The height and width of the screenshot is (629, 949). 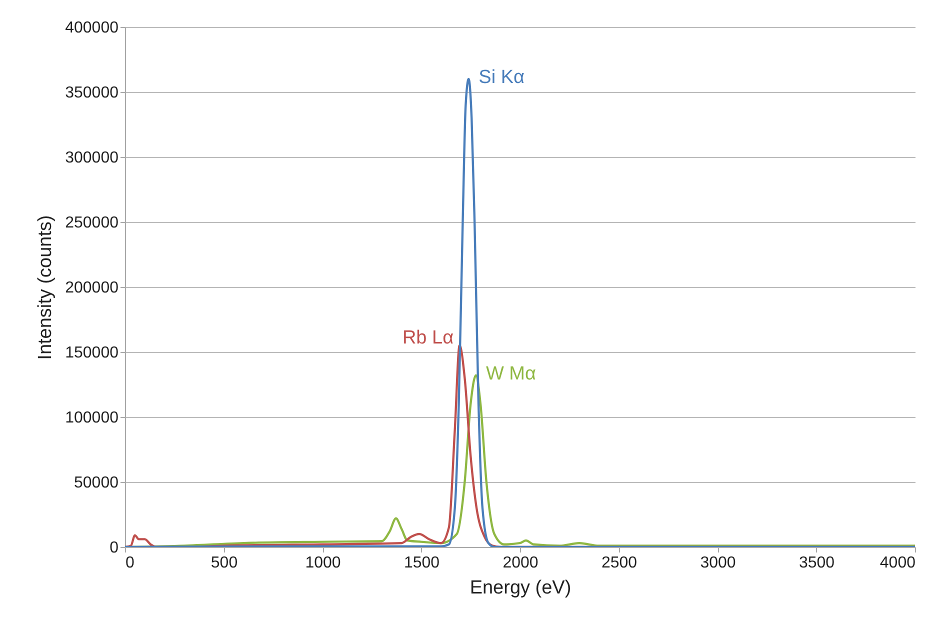 What do you see at coordinates (45, 287) in the screenshot?
I see `y-axis-title: Intensity (counts)` at bounding box center [45, 287].